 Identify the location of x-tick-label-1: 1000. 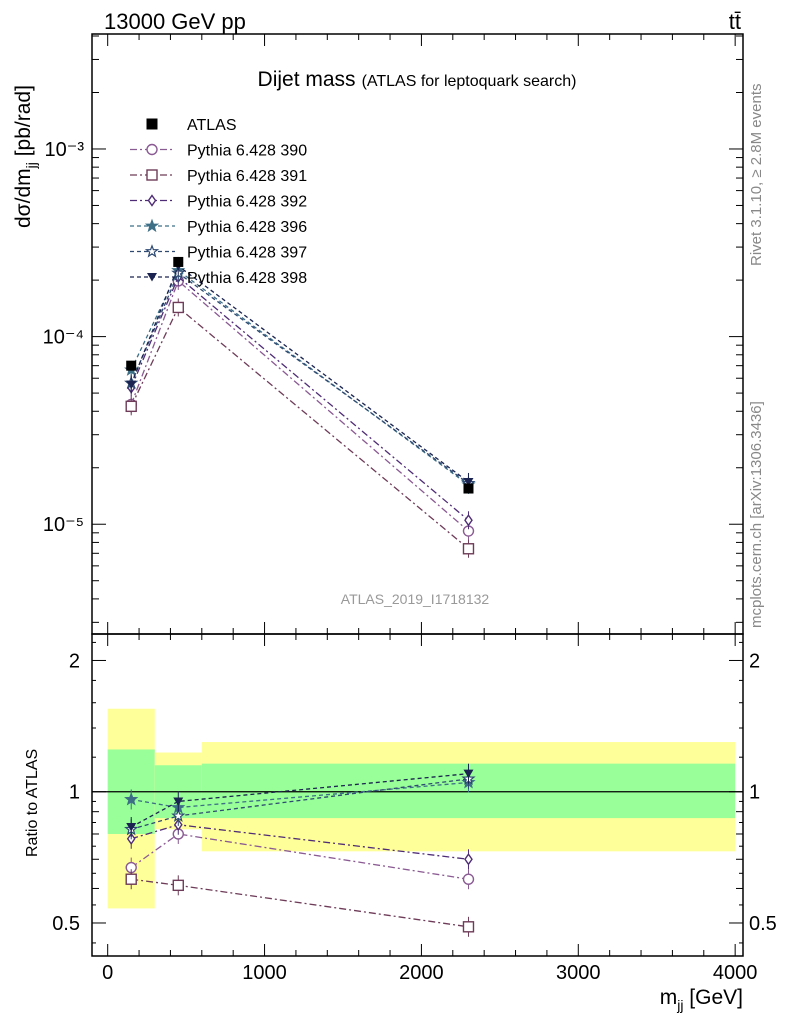
(264, 973).